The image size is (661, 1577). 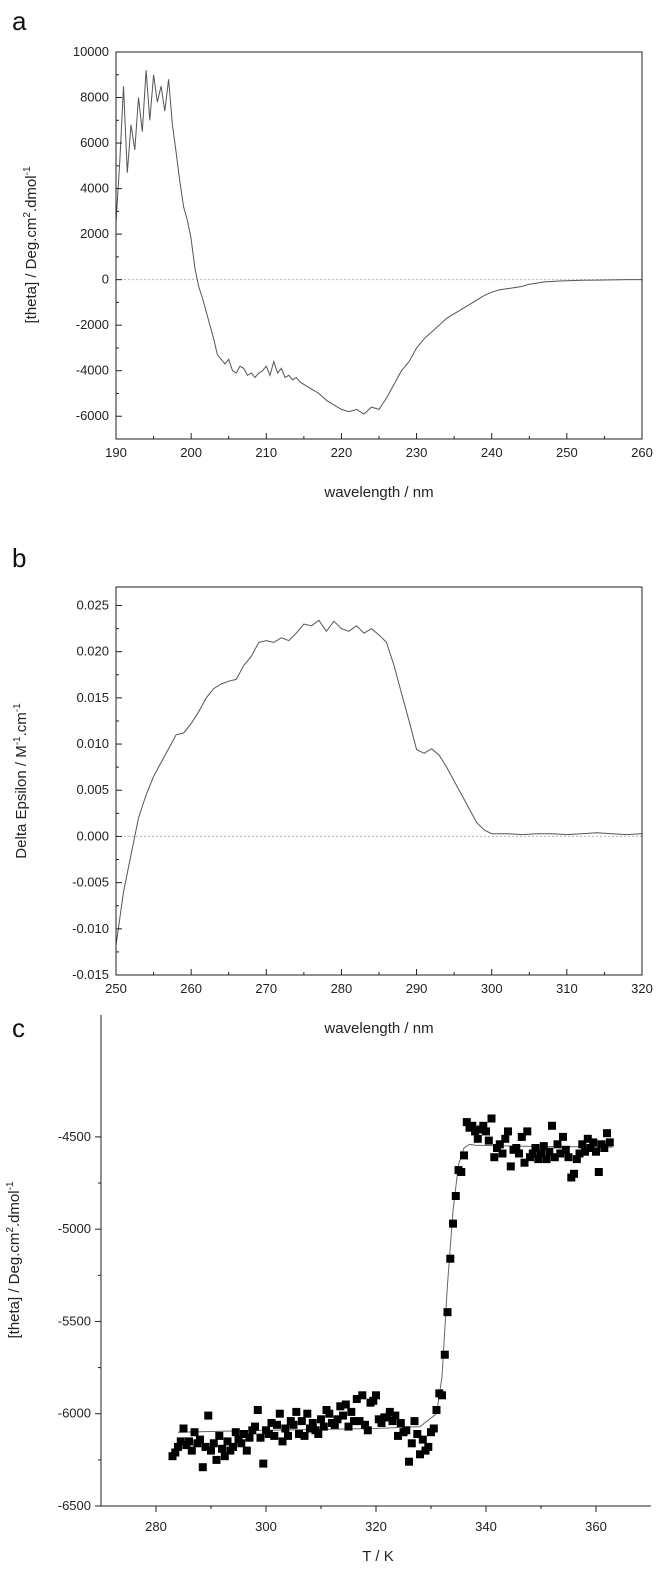 I want to click on y-tick-label: 2000, so click(x=94, y=233).